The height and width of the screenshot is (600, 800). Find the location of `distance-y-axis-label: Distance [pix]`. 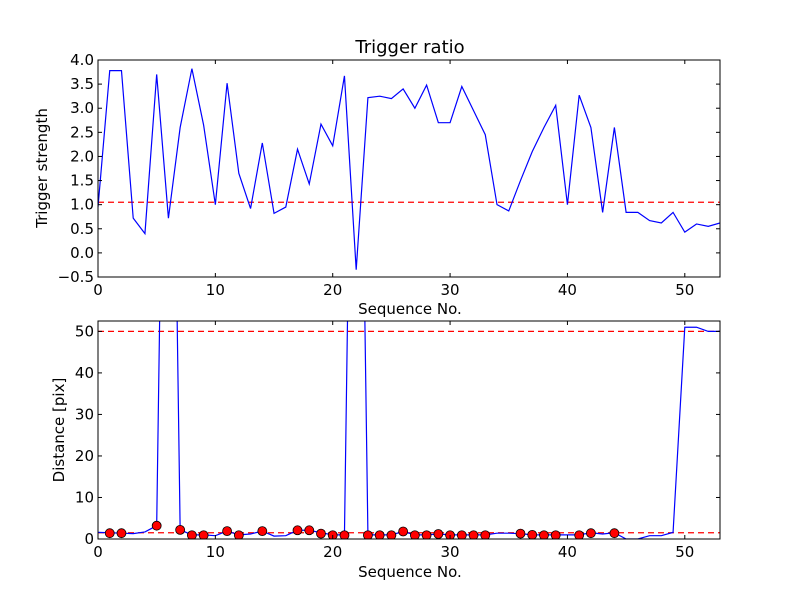

distance-y-axis-label: Distance [pix] is located at coordinates (59, 430).